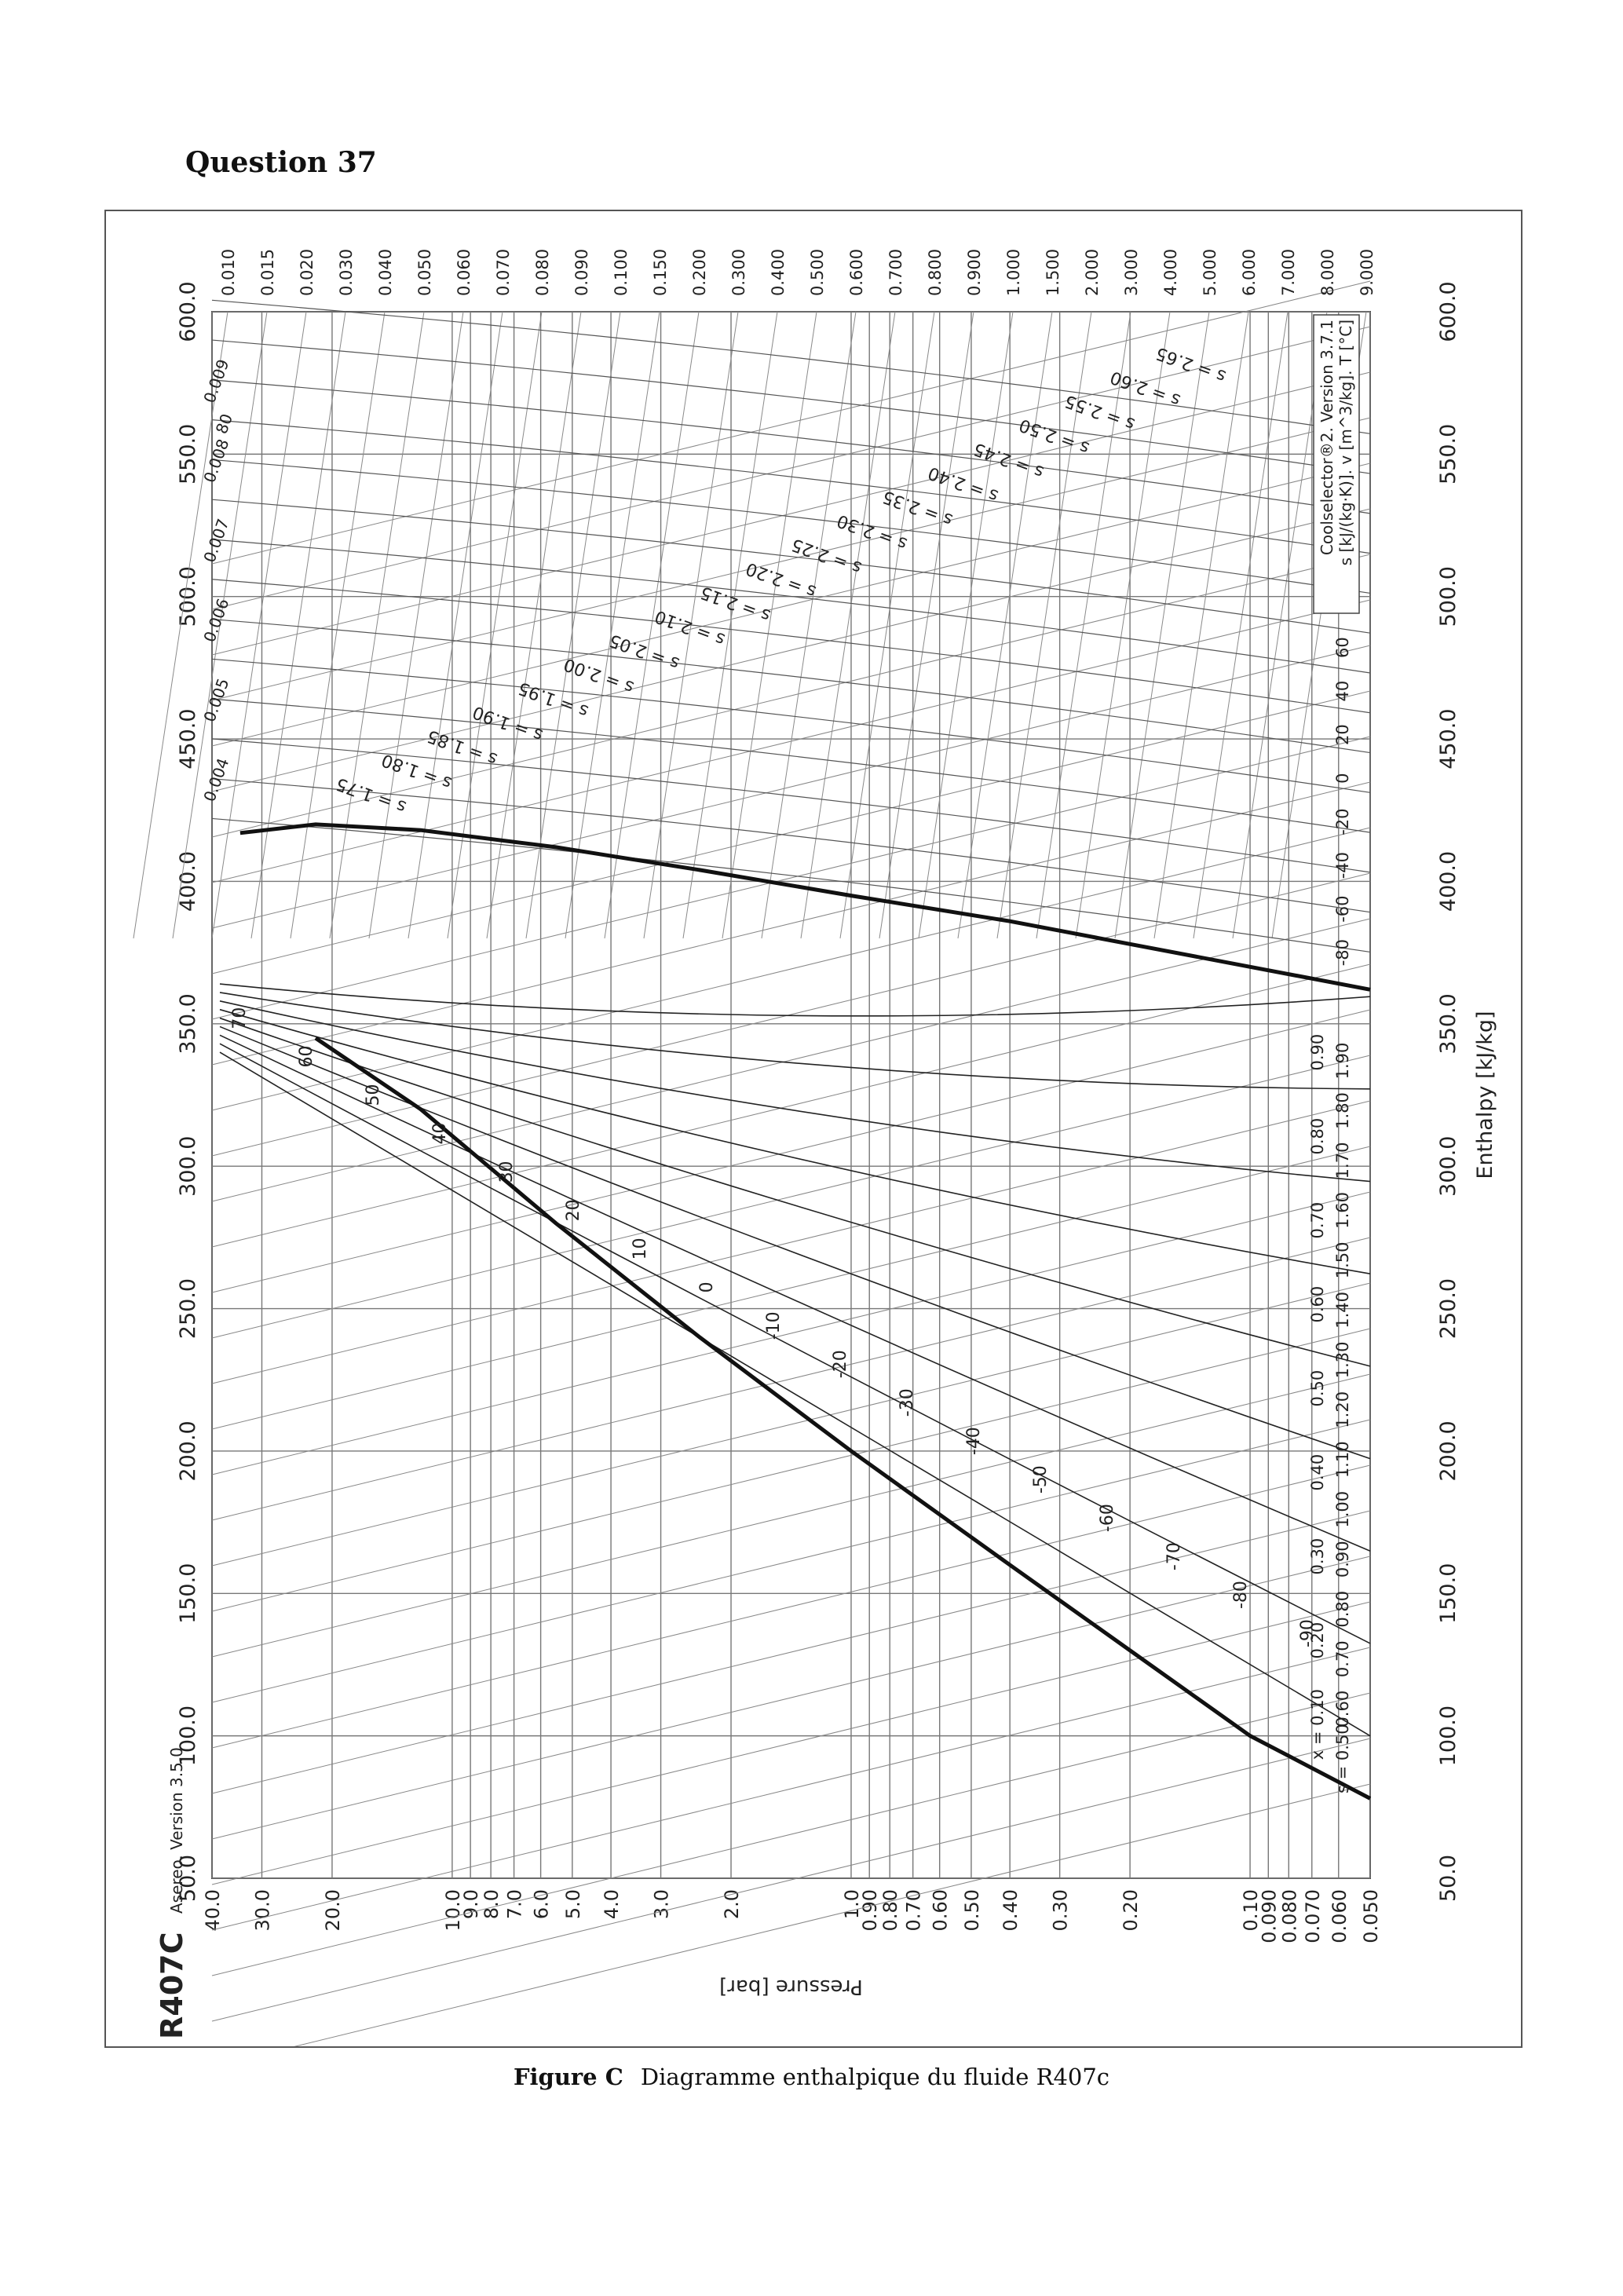  What do you see at coordinates (872, 532) in the screenshot?
I see `isentrope-label: s = 2.30` at bounding box center [872, 532].